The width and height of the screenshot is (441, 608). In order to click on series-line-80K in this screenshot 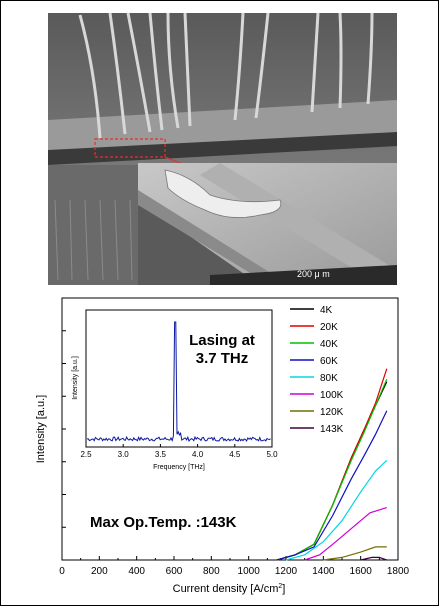, I will do `click(336, 510)`.